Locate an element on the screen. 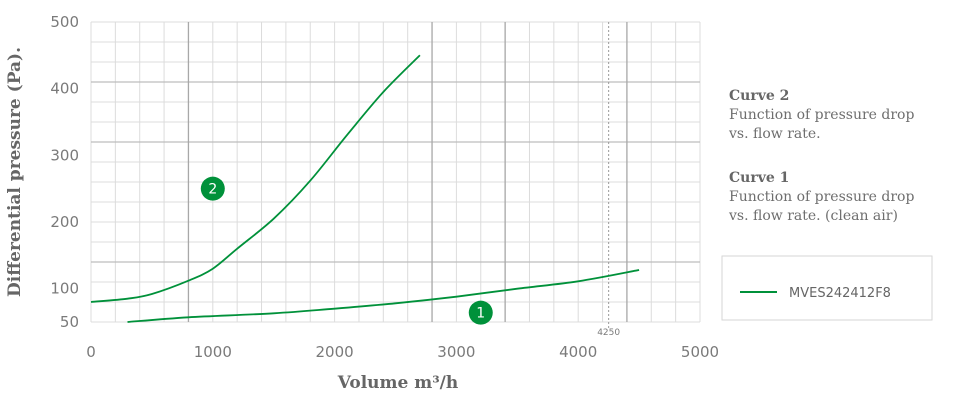  legend-curve-2-title: Curve 2 is located at coordinates (759, 96).